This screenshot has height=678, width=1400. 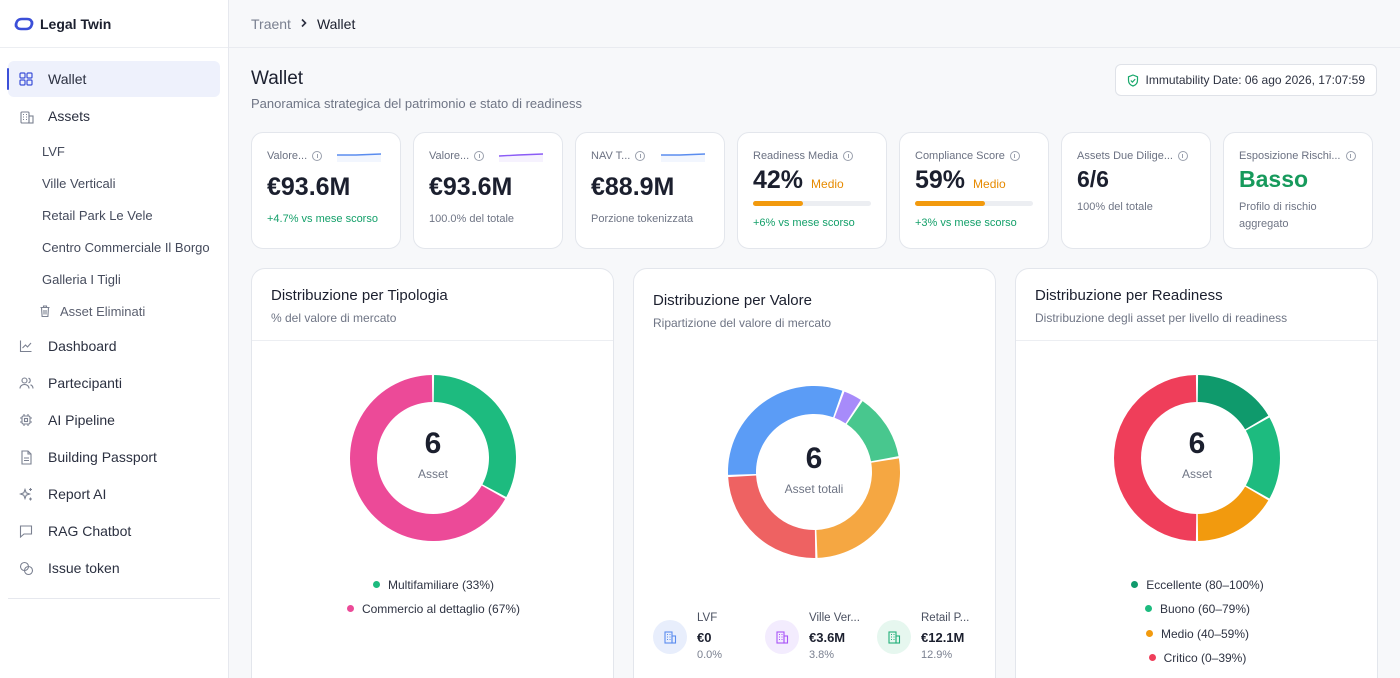 What do you see at coordinates (69, 116) in the screenshot?
I see `sidebar-item-label: Assets` at bounding box center [69, 116].